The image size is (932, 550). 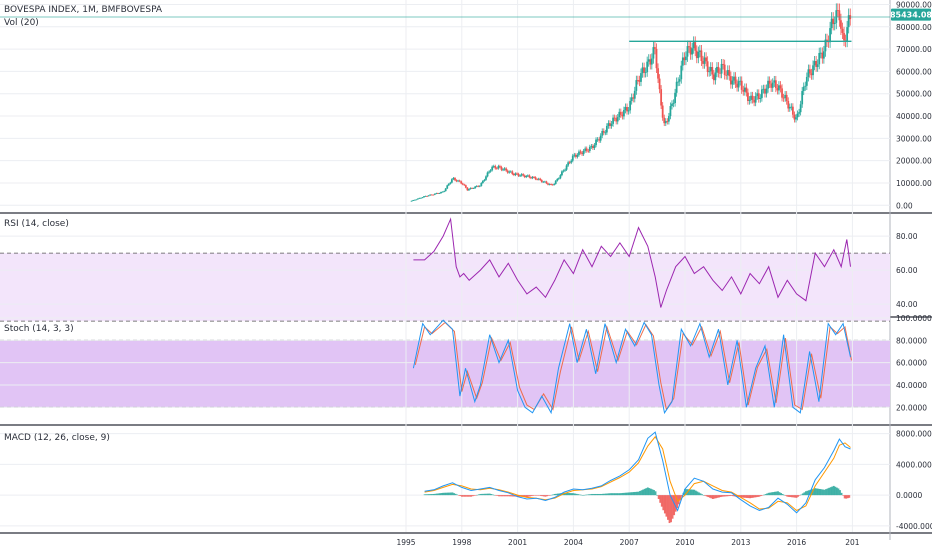 What do you see at coordinates (573, 542) in the screenshot?
I see `x-tick-label: 2004` at bounding box center [573, 542].